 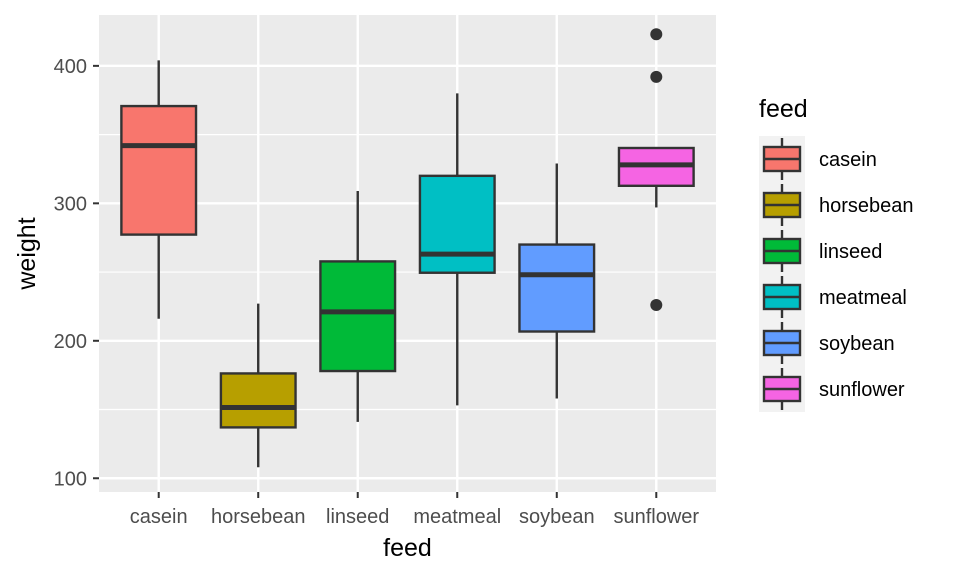 I want to click on box-soybean, so click(x=557, y=281).